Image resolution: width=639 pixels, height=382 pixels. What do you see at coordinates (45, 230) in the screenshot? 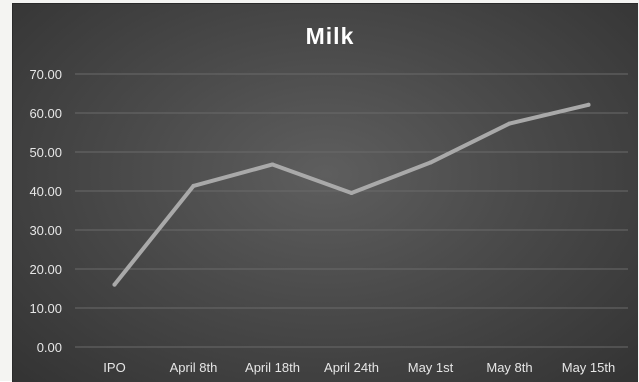
I see `y-tick-label: 30.00` at bounding box center [45, 230].